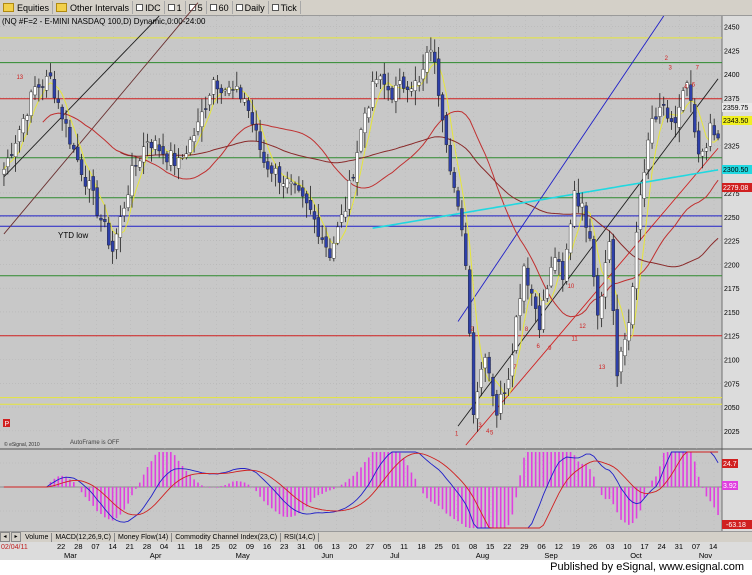  Describe the element at coordinates (215, 546) in the screenshot. I see `date-tick-label: 25` at that location.